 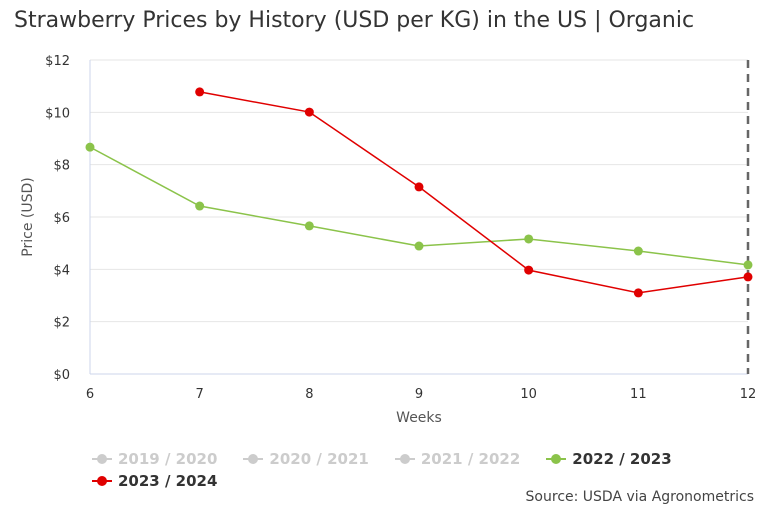 I want to click on x-tick-label: 12, so click(x=748, y=394).